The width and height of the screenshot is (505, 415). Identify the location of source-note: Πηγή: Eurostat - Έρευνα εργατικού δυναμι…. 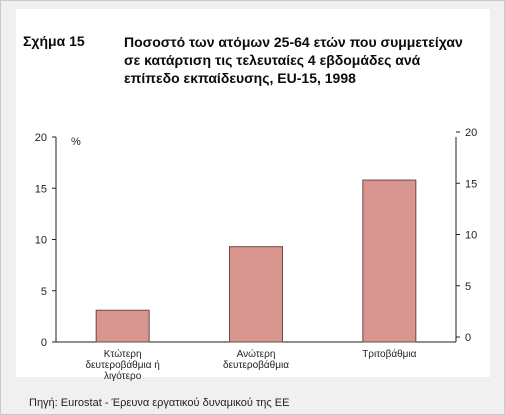
(159, 403).